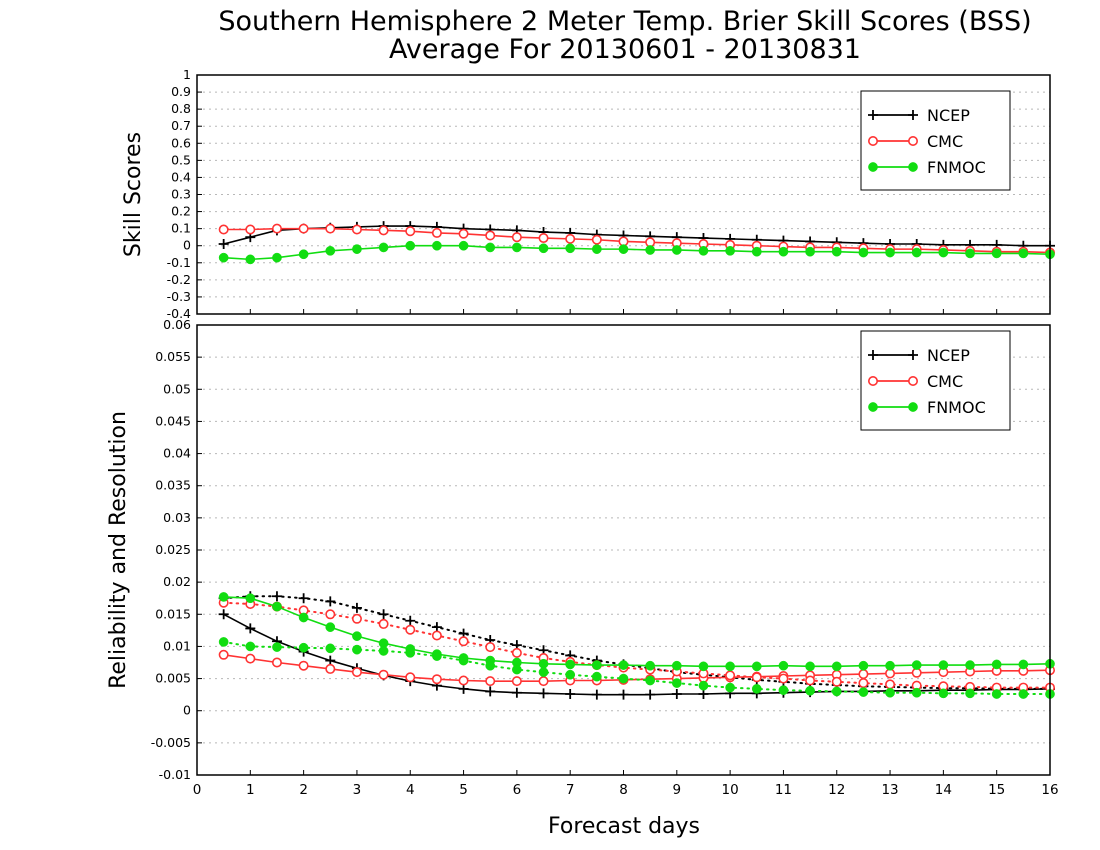 Image resolution: width=1100 pixels, height=850 pixels. I want to click on series-line-ncep-solid, so click(637, 654).